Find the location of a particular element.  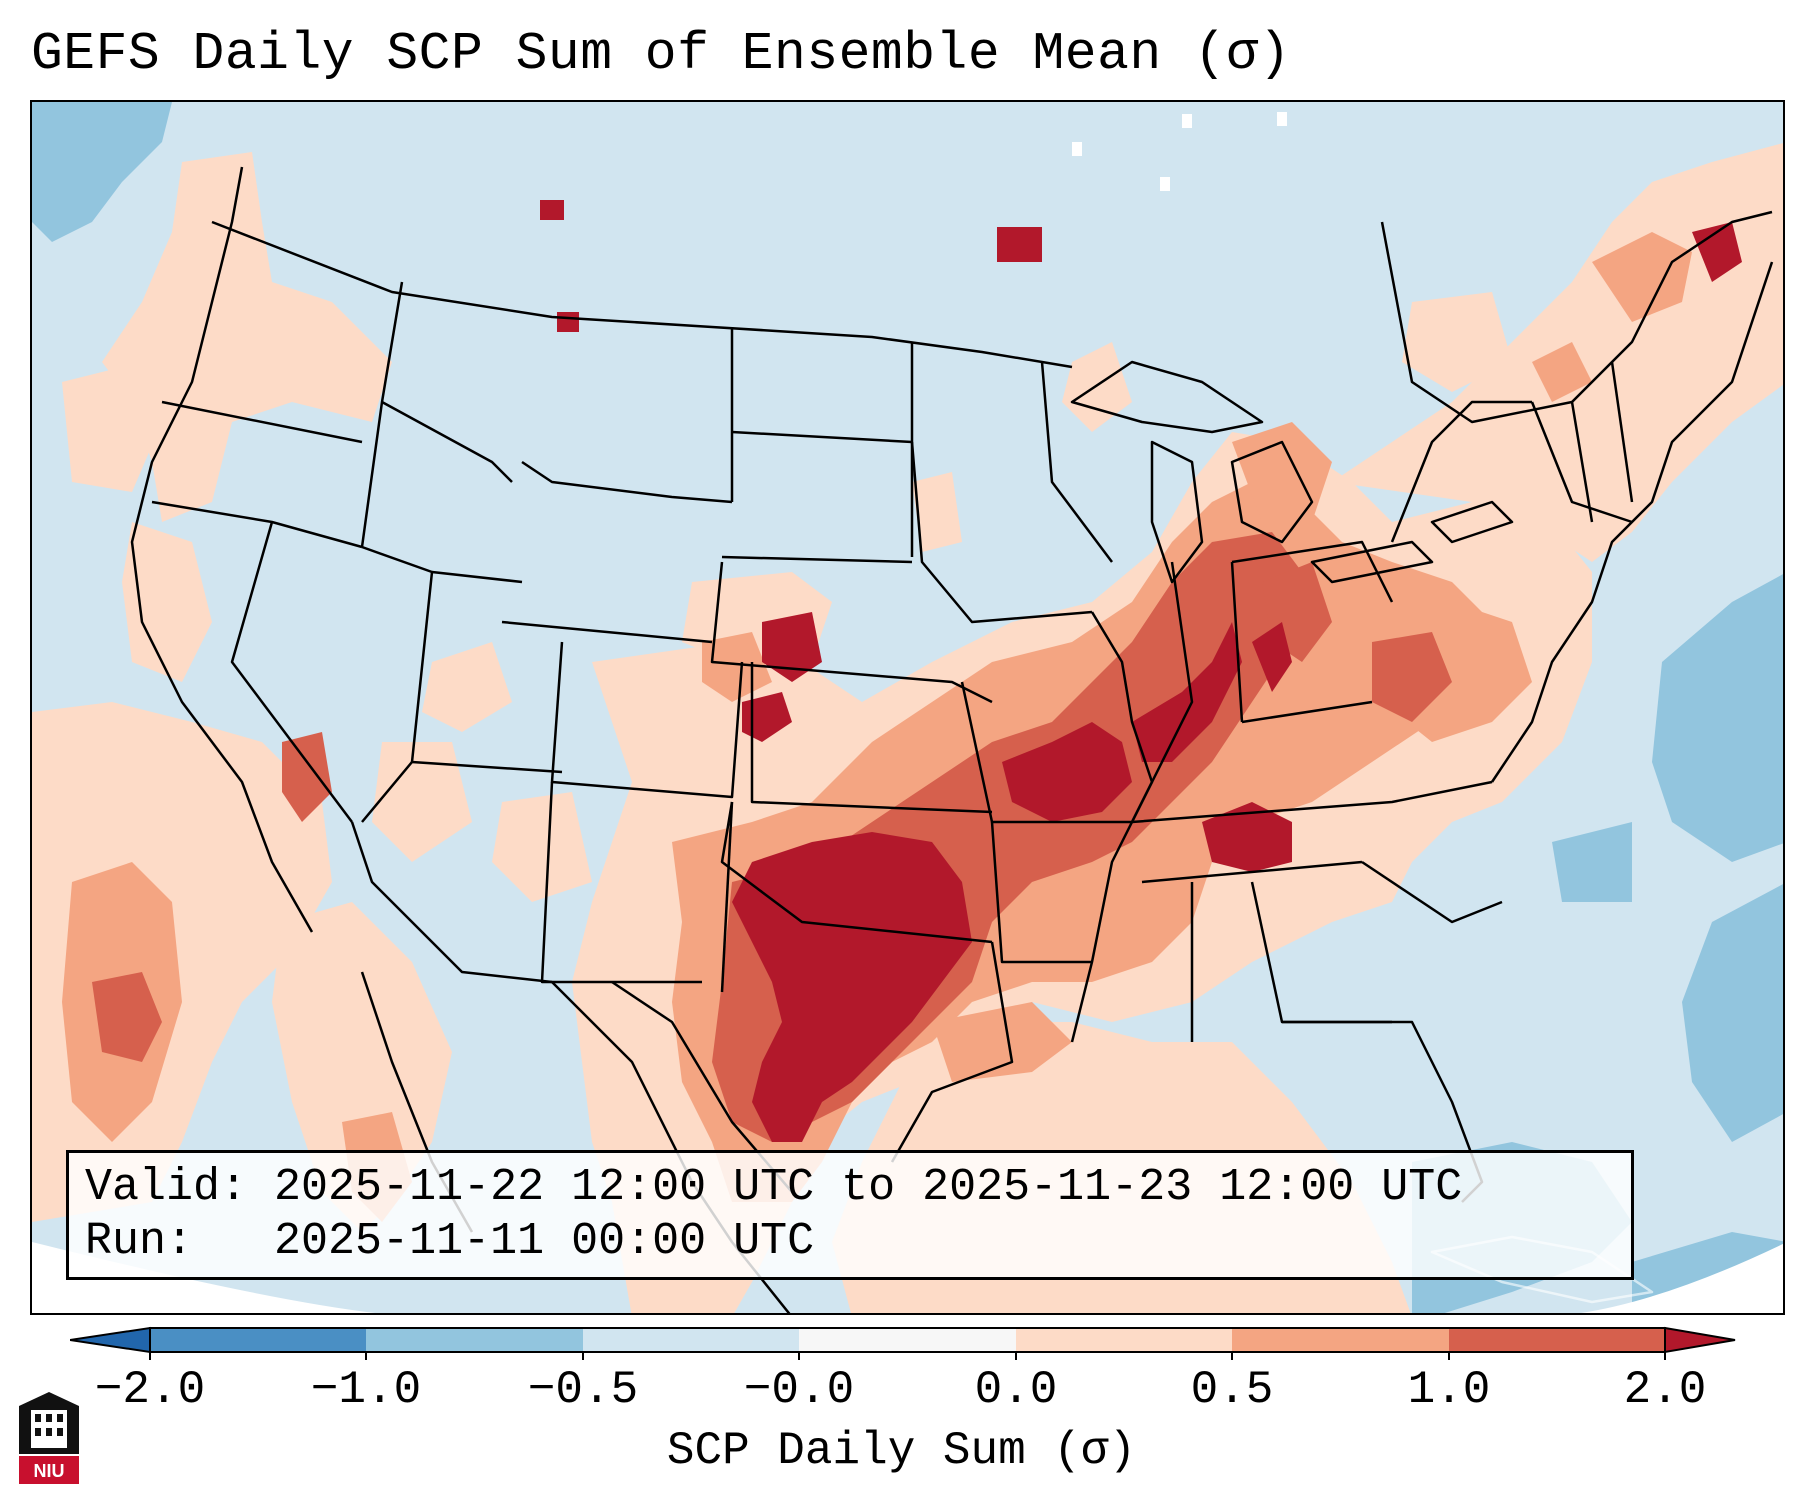

colorbar-outline is located at coordinates (907, 1340).